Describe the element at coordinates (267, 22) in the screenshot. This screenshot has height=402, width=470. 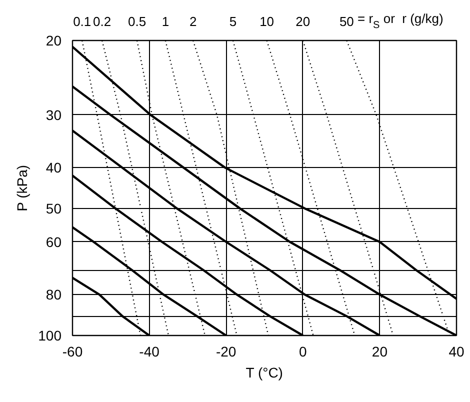
I see `series-label: 10` at that location.